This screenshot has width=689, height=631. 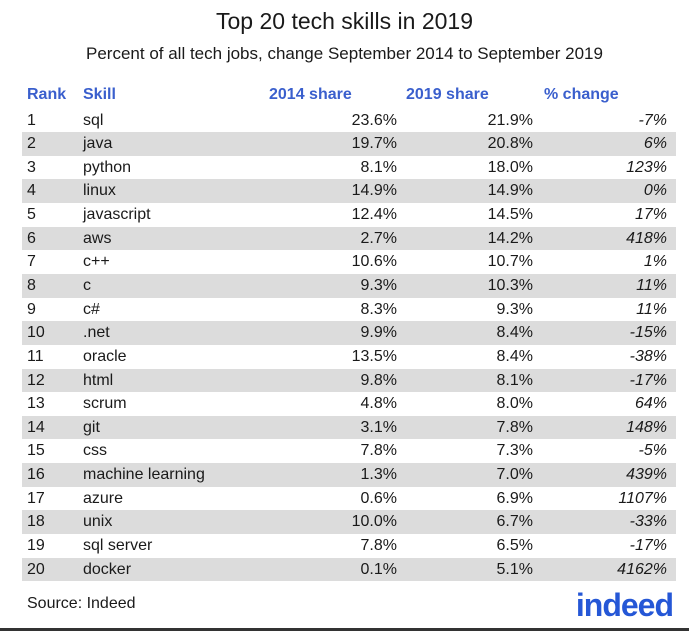 I want to click on pct-change-cell: 1%, so click(x=655, y=262).